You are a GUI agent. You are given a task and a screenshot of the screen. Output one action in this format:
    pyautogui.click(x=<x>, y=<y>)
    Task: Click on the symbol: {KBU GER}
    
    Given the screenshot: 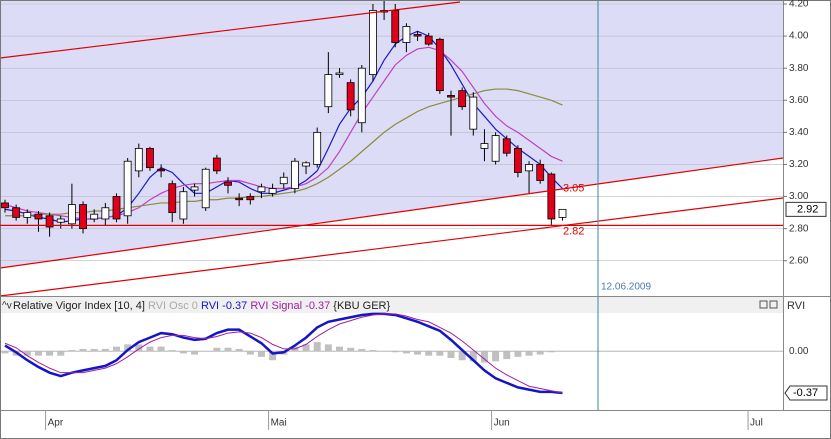 What is the action you would take?
    pyautogui.click(x=361, y=306)
    